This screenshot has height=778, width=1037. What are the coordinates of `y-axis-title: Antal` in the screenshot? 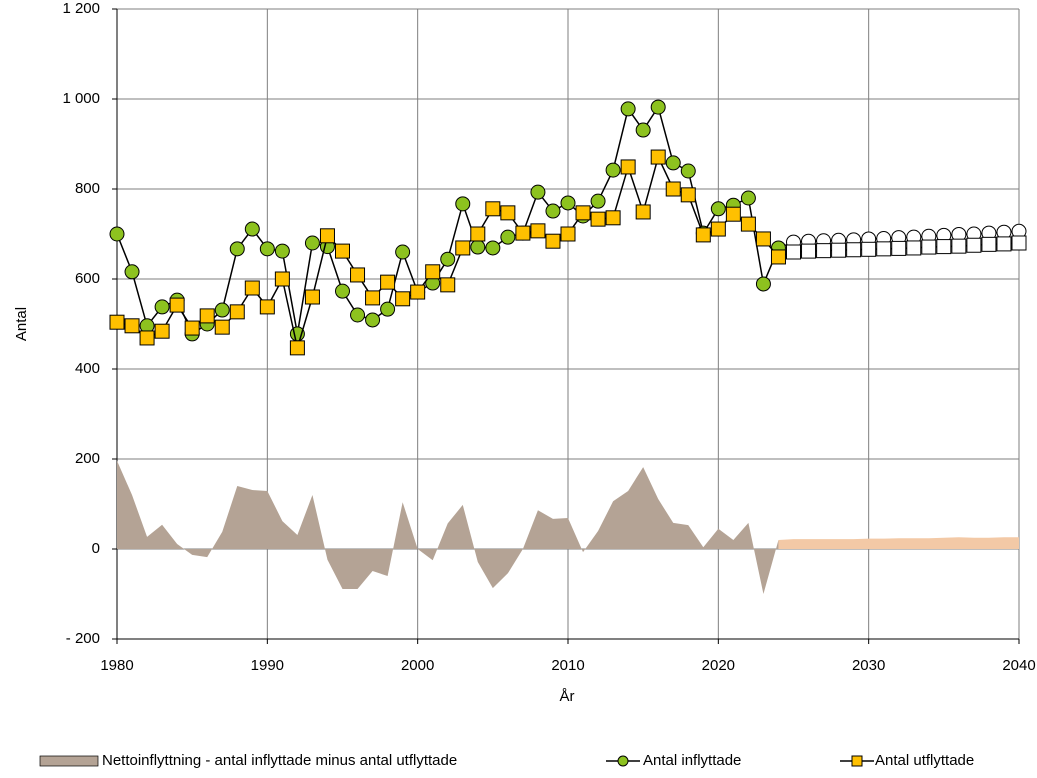 It's located at (21, 324).